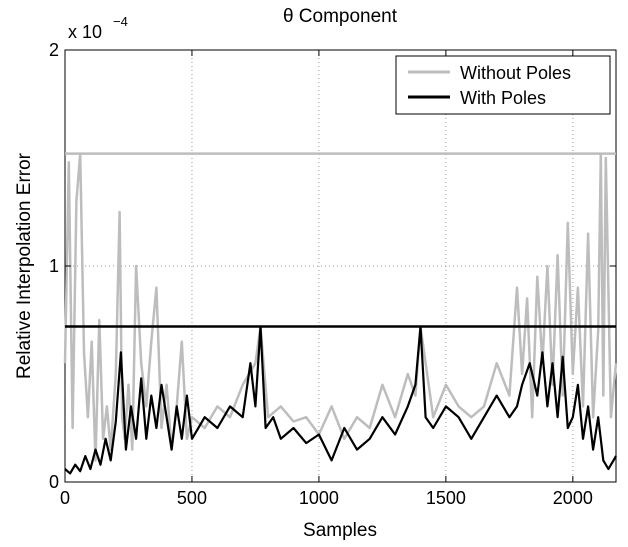 The height and width of the screenshot is (547, 628). What do you see at coordinates (340, 530) in the screenshot?
I see `x-axis-label: Samples` at bounding box center [340, 530].